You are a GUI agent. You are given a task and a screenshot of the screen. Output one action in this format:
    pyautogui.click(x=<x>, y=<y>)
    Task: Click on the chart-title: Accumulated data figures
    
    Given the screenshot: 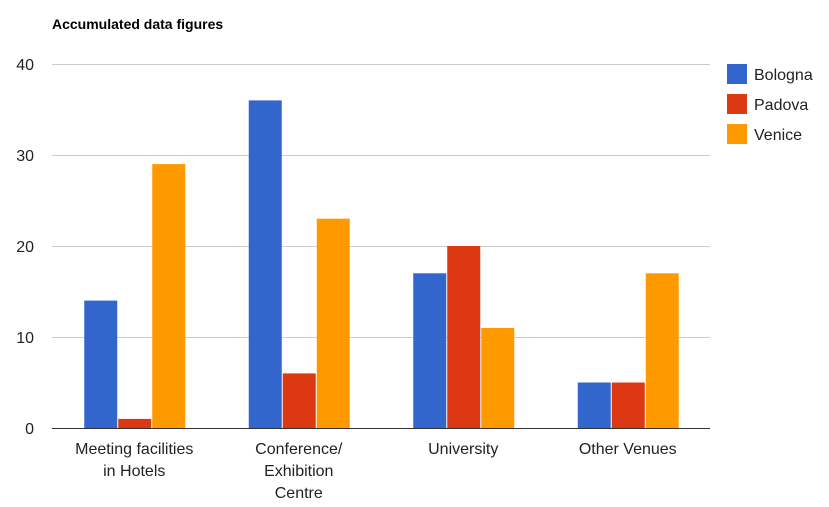 What is the action you would take?
    pyautogui.click(x=137, y=24)
    